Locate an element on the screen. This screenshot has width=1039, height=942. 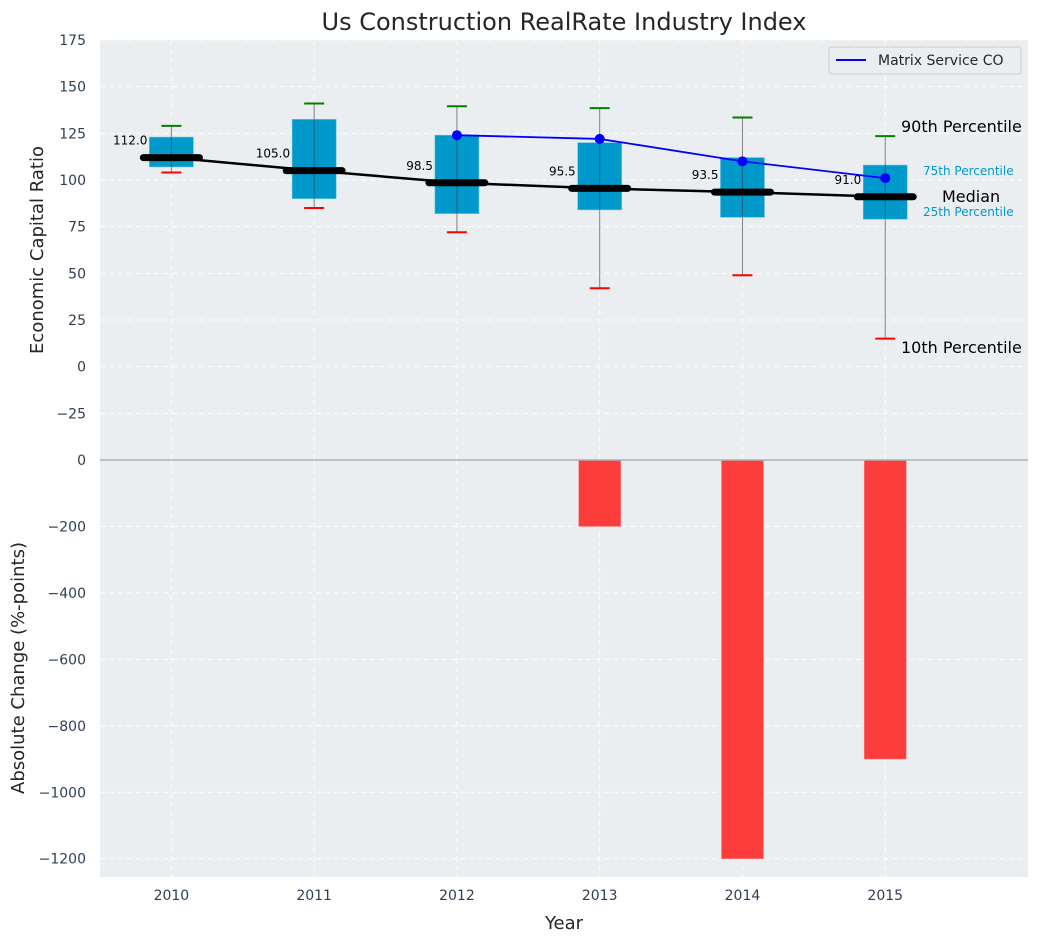
annotation-25th-percentile: 25th Percentile is located at coordinates (968, 212).